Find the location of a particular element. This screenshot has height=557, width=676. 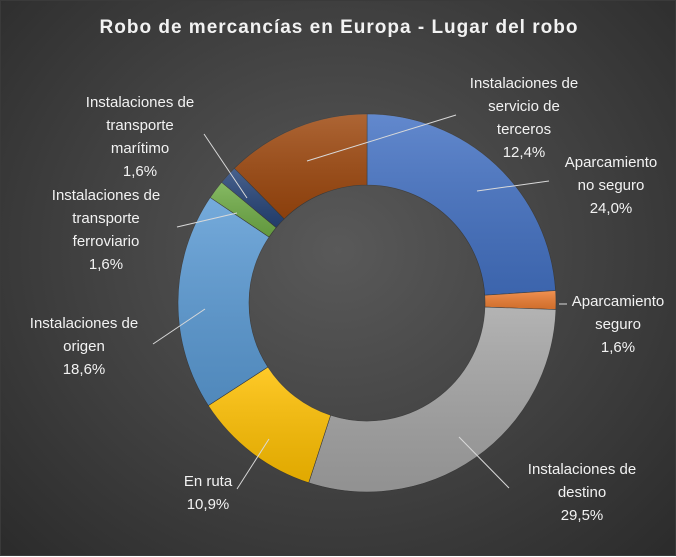

leader-line-instalaciones-de-transporte-ferroviario is located at coordinates (207, 220).